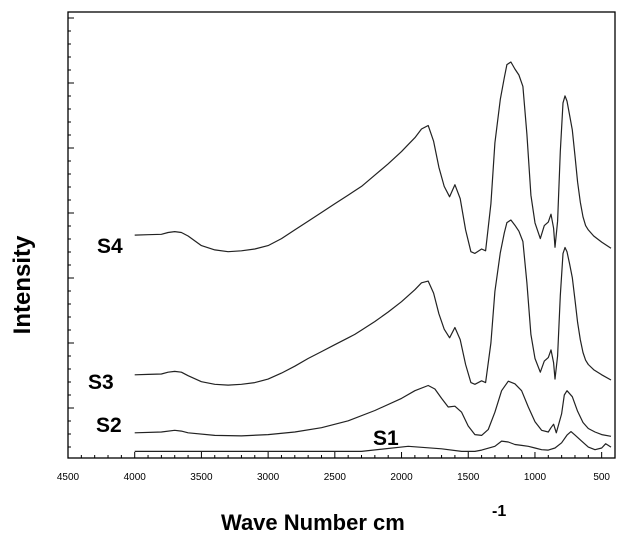  What do you see at coordinates (535, 477) in the screenshot?
I see `x-tick-label: 1000` at bounding box center [535, 477].